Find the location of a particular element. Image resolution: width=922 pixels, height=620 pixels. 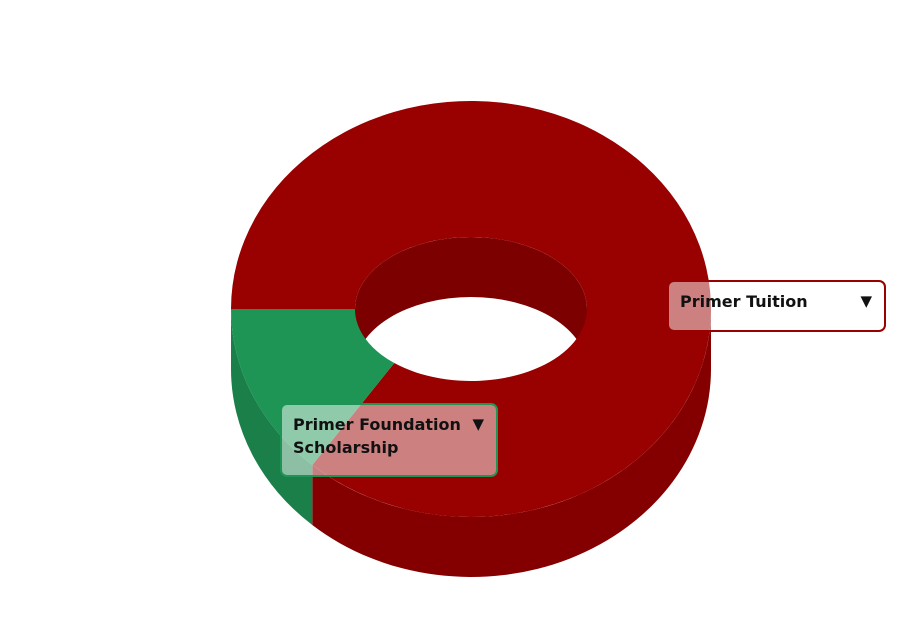

slice-primer-foundation-scholarship is located at coordinates (313, 387).